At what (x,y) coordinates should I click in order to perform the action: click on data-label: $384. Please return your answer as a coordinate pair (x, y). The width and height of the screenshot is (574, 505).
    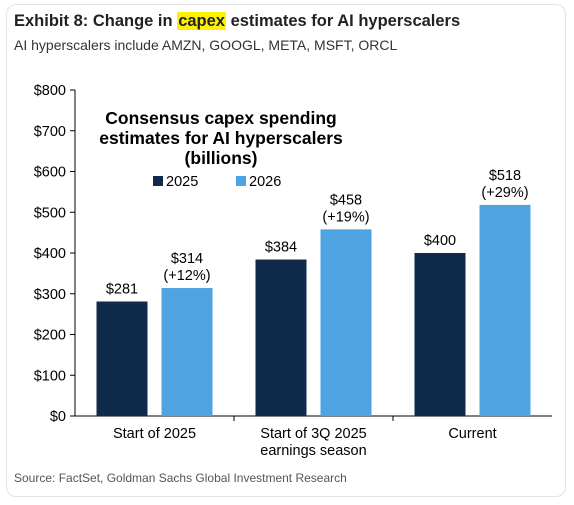
    Looking at the image, I should click on (281, 248).